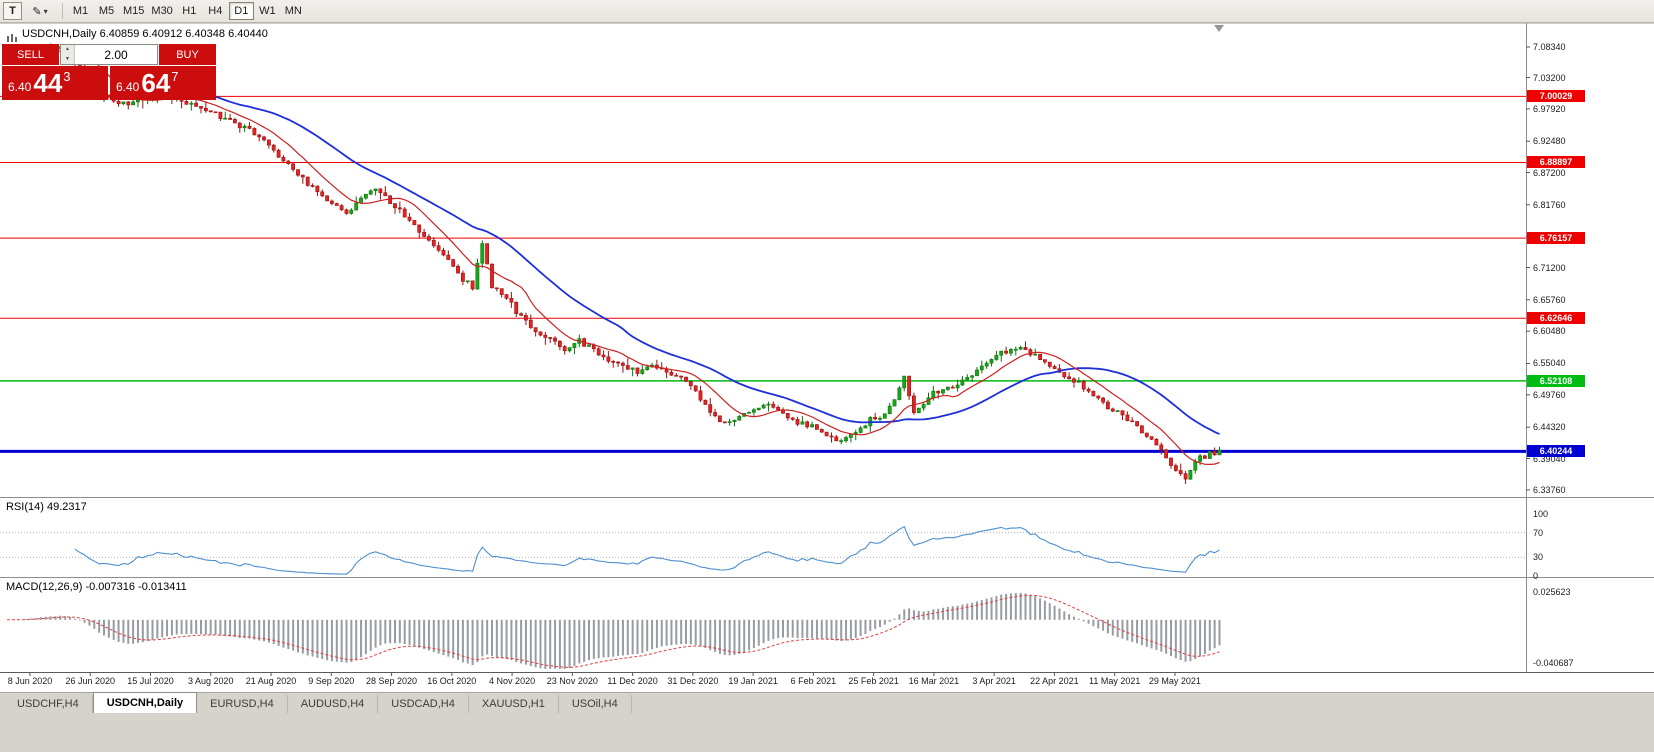  What do you see at coordinates (45, 11) in the screenshot?
I see `dropdown-arrow-icon: ▾` at bounding box center [45, 11].